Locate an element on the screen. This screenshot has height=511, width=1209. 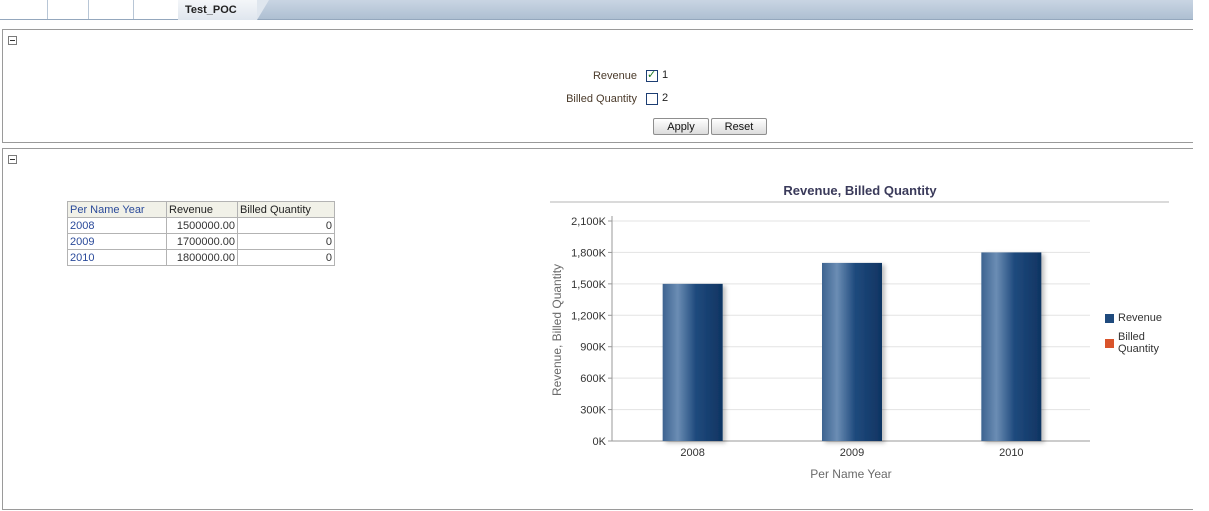
billed-quantity-prompt-label: Billed Quantity is located at coordinates (601, 99).